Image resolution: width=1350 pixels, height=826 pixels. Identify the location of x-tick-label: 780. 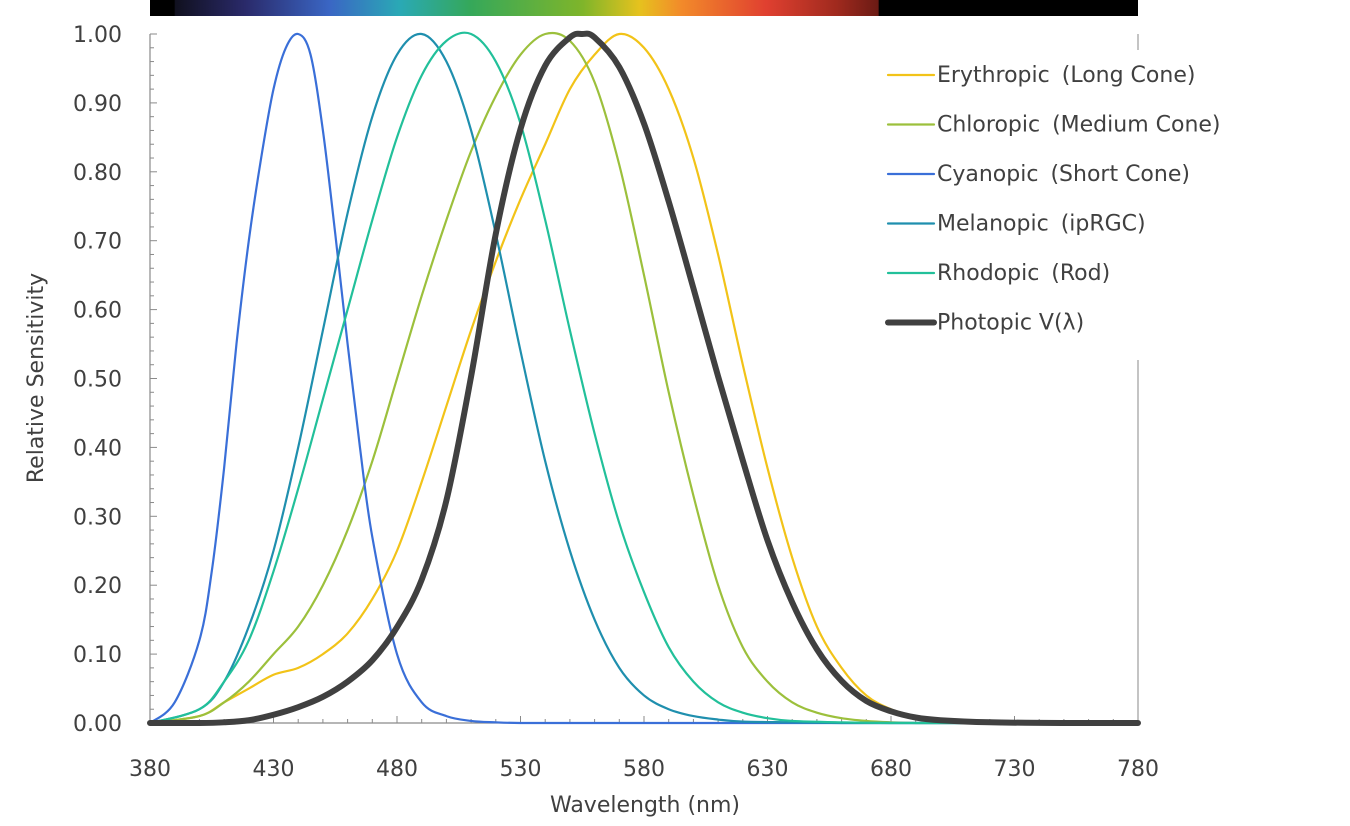
(1138, 769).